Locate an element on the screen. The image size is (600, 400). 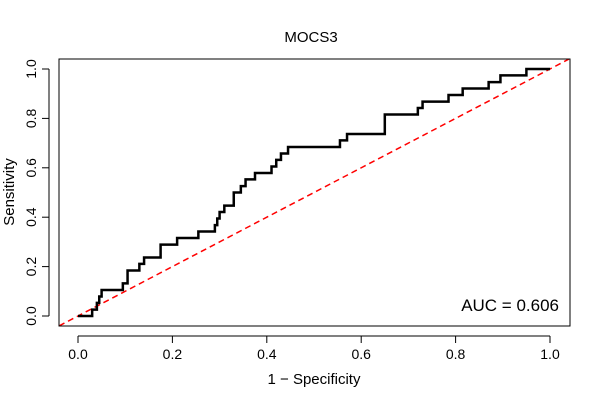
y-tick-label: 0.0 is located at coordinates (31, 316).